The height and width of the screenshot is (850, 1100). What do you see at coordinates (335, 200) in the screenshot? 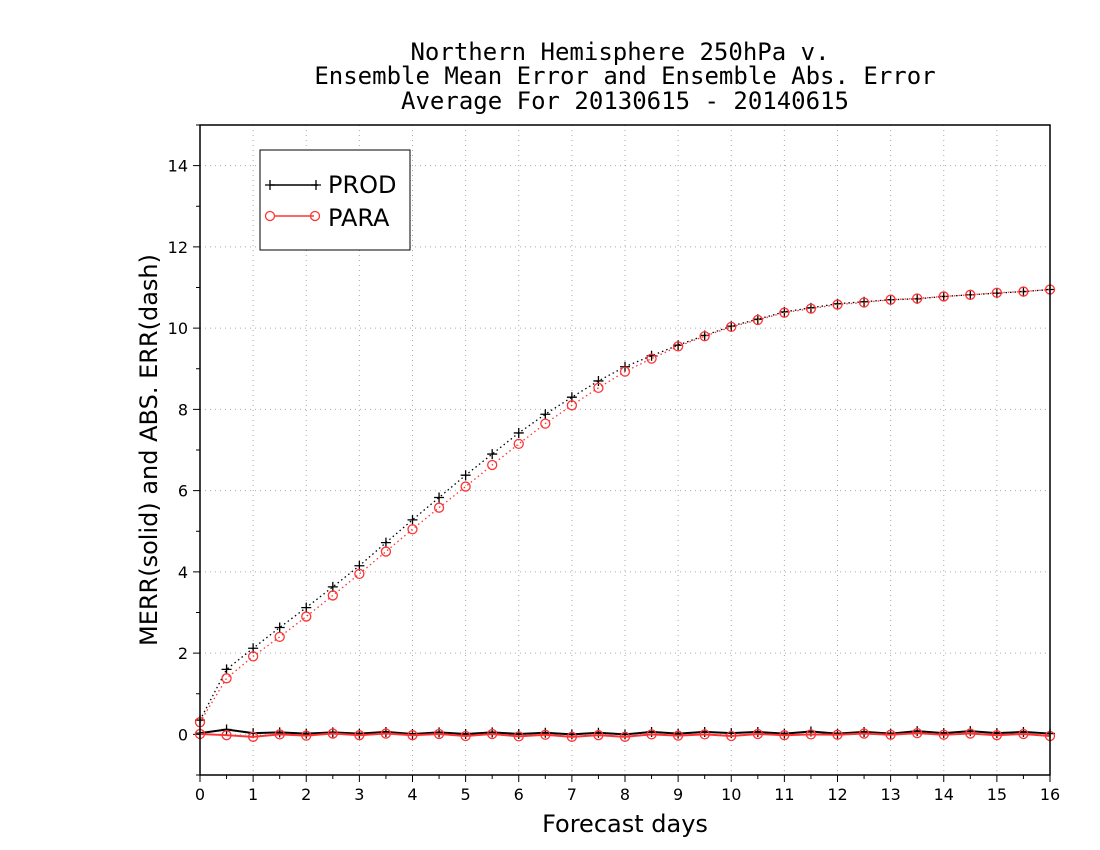
I see `legend-box` at bounding box center [335, 200].